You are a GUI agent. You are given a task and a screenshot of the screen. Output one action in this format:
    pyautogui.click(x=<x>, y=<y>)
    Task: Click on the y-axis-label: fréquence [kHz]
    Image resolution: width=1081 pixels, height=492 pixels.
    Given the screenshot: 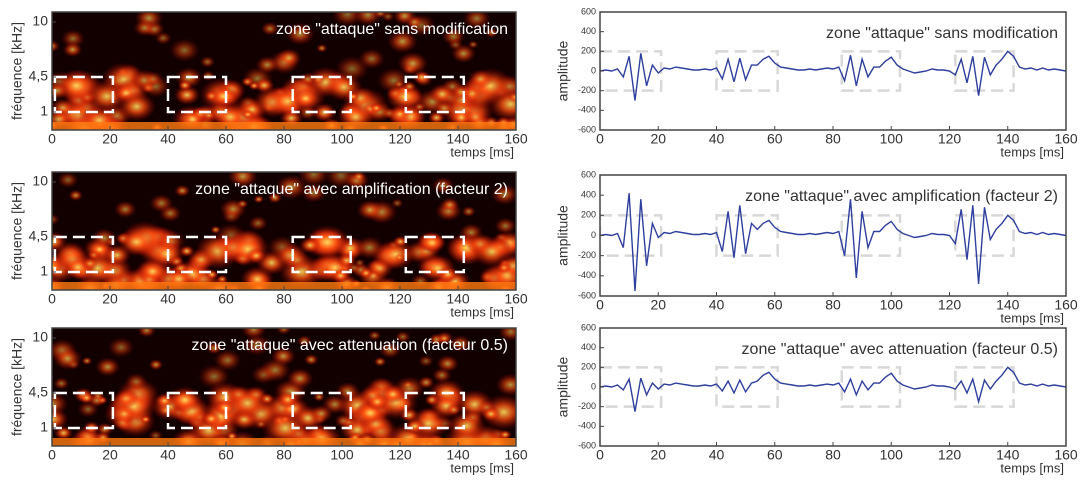 What is the action you would take?
    pyautogui.click(x=17, y=387)
    